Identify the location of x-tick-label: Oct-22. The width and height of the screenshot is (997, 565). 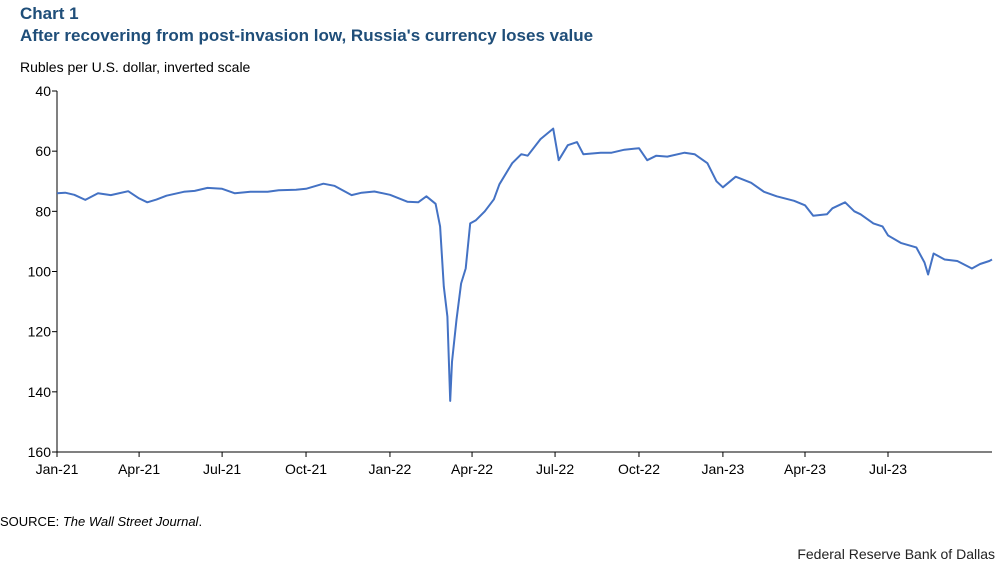
(639, 469).